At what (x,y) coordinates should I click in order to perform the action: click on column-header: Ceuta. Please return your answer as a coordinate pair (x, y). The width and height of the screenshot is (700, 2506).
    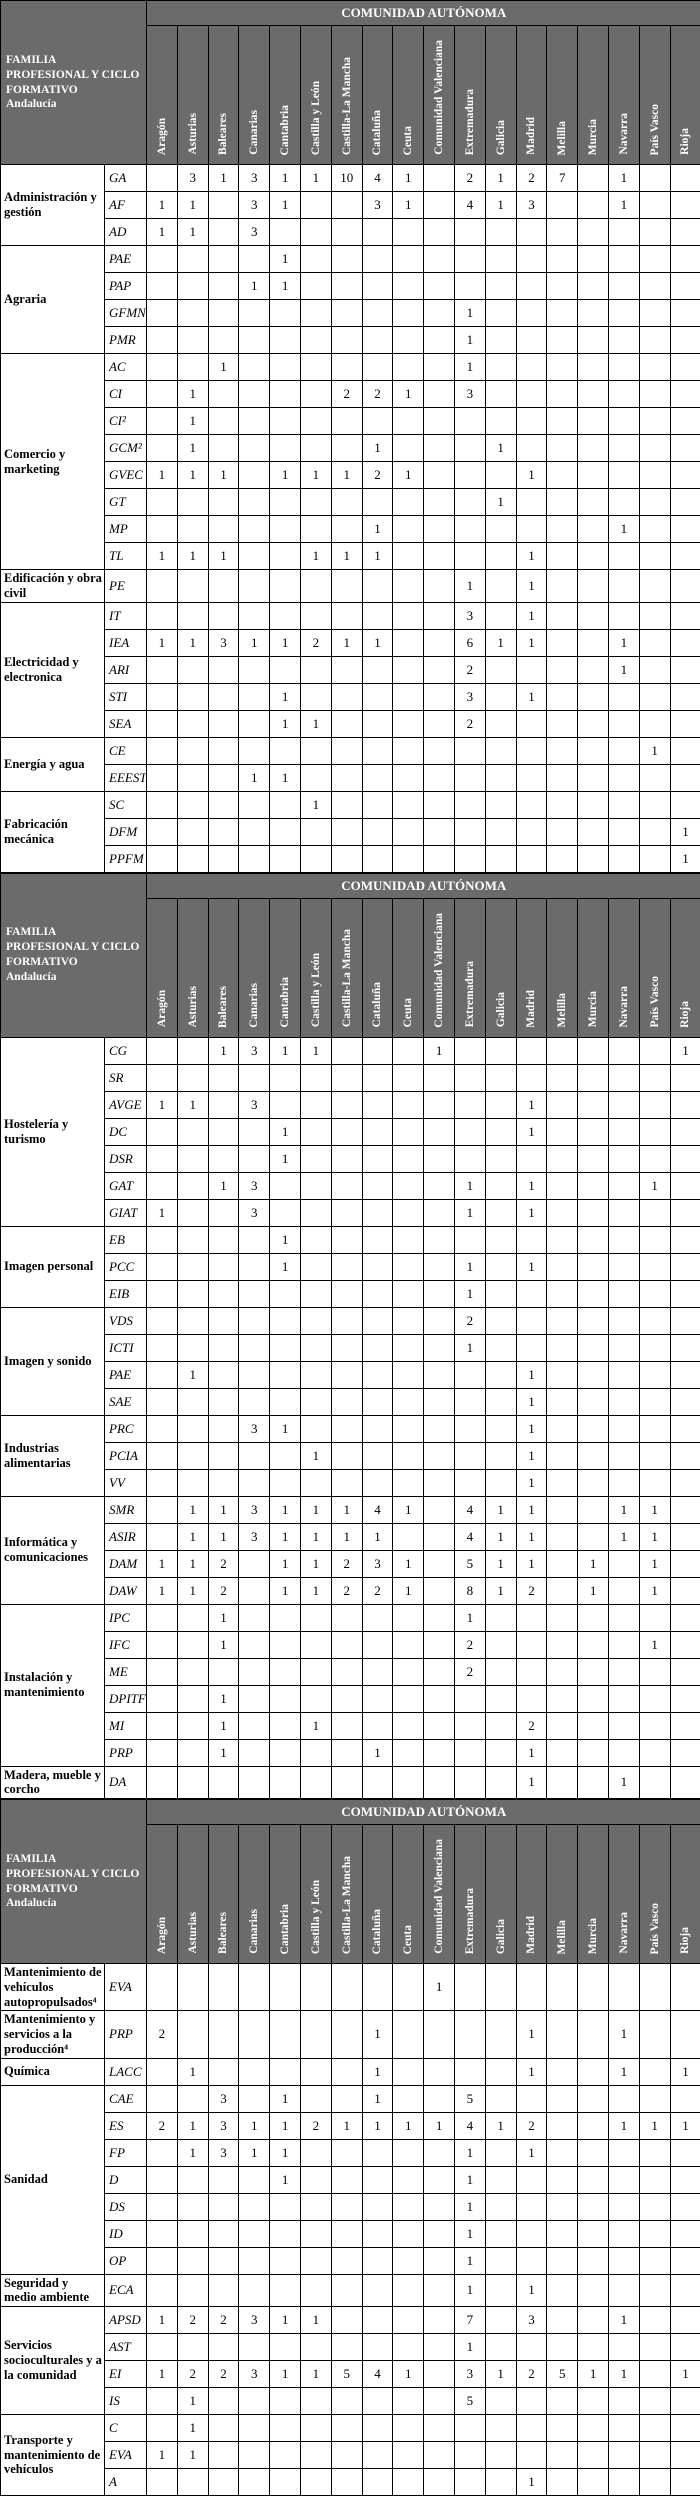
    Looking at the image, I should click on (408, 95).